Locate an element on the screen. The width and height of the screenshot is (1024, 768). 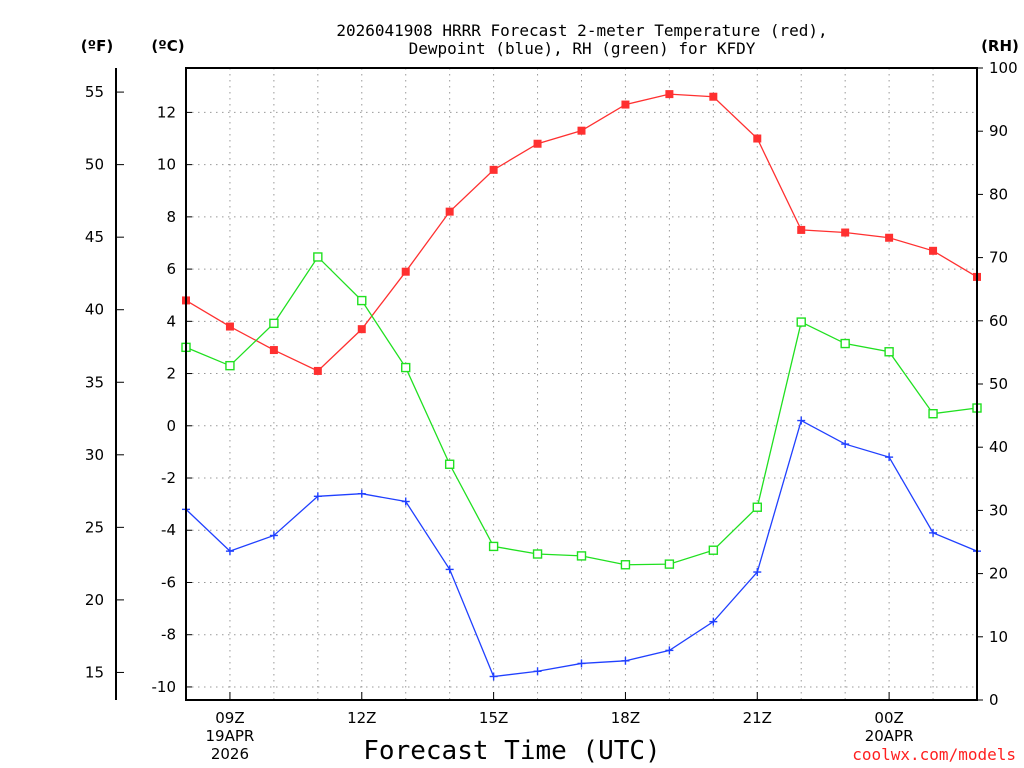
x-tick-label: 12Z is located at coordinates (361, 718).